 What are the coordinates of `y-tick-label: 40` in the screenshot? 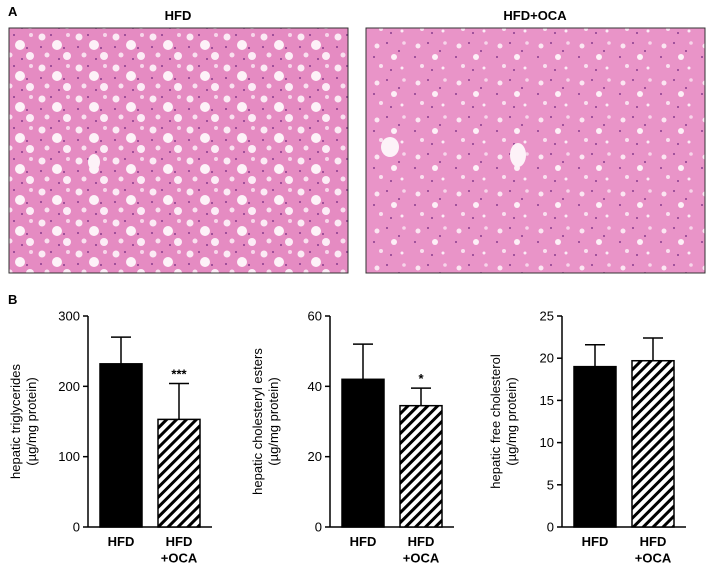 It's located at (315, 386).